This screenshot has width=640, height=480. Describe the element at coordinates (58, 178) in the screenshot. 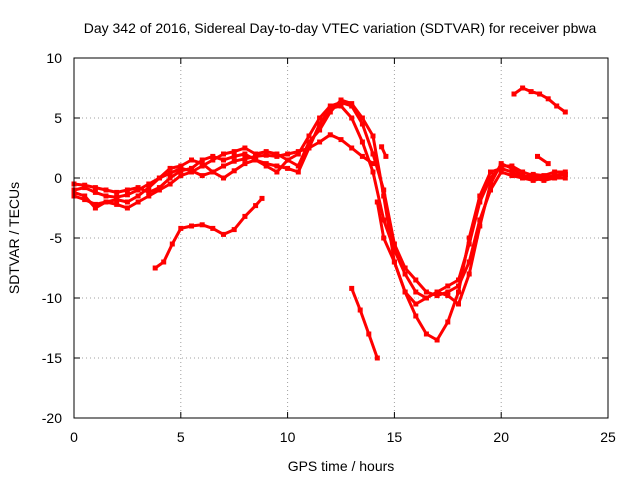

I see `y-tick-label: 0` at that location.